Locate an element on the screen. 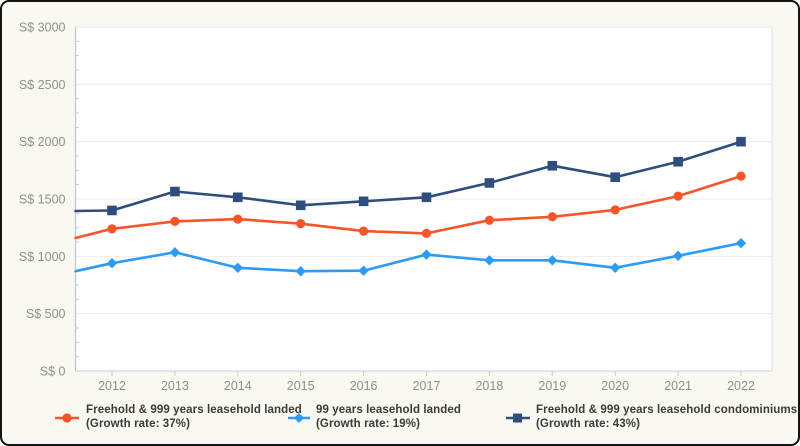 The image size is (800, 446). x-axis-label: 2015 is located at coordinates (301, 386).